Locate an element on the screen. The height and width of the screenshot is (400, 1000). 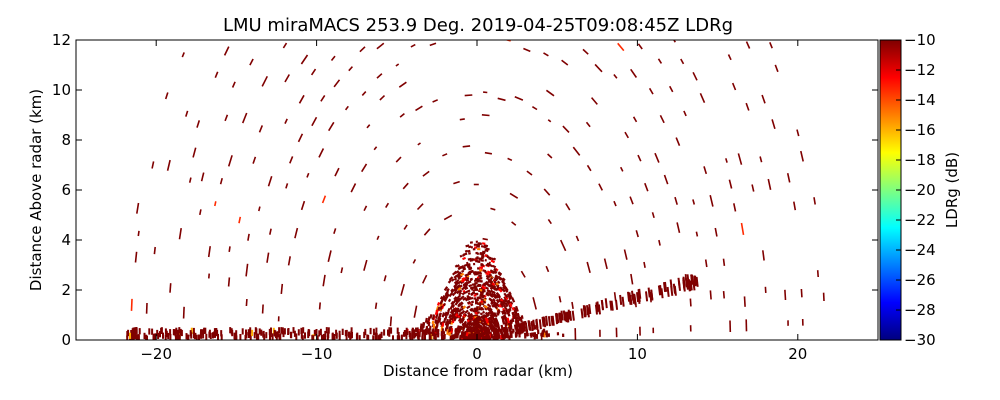
y-tick-label: 8 is located at coordinates (66, 140).